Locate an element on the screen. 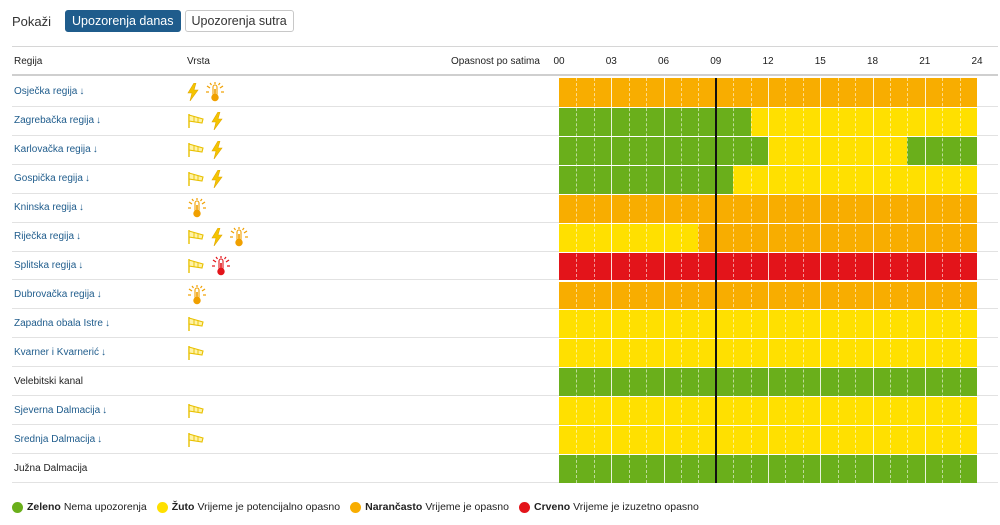  region-name-link: Velebitski kanal is located at coordinates (48, 381).